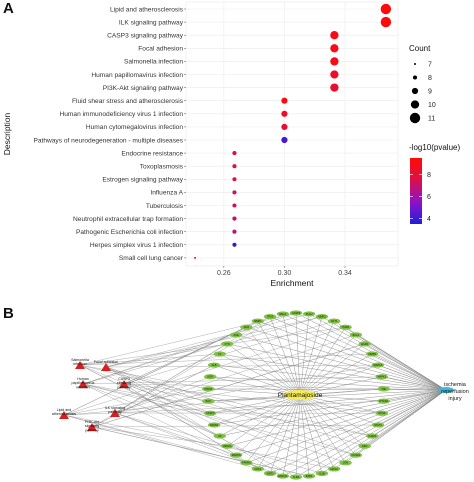 The image size is (474, 482). Describe the element at coordinates (236, 335) in the screenshot. I see `gene-label: ACE` at that location.